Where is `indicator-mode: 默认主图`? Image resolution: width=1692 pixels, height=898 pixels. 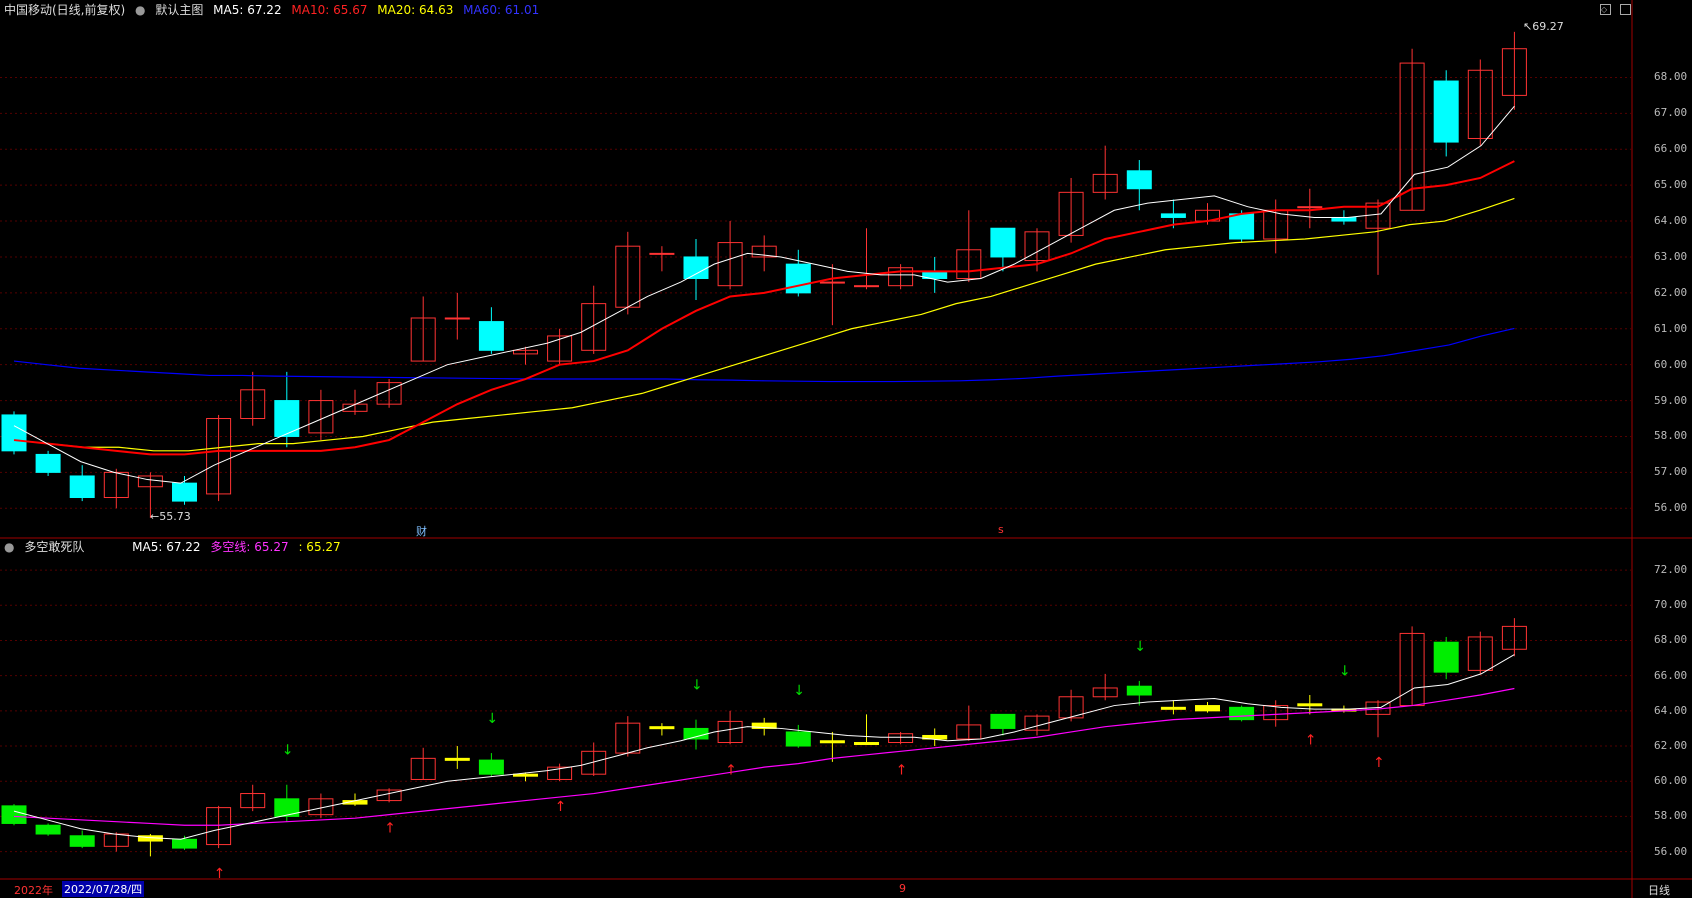 indicator-mode: 默认主图 is located at coordinates (179, 10).